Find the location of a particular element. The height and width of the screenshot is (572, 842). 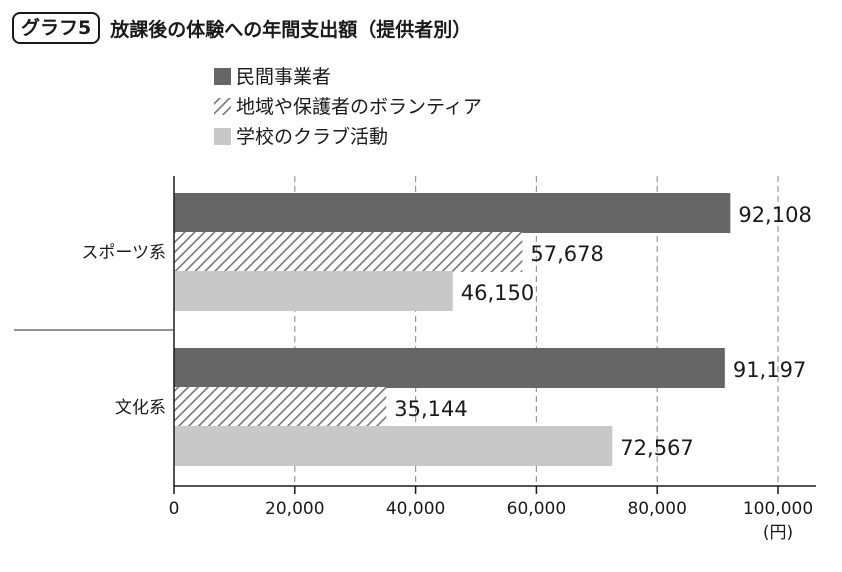

data-label-1-2: 57,678 is located at coordinates (566, 254).